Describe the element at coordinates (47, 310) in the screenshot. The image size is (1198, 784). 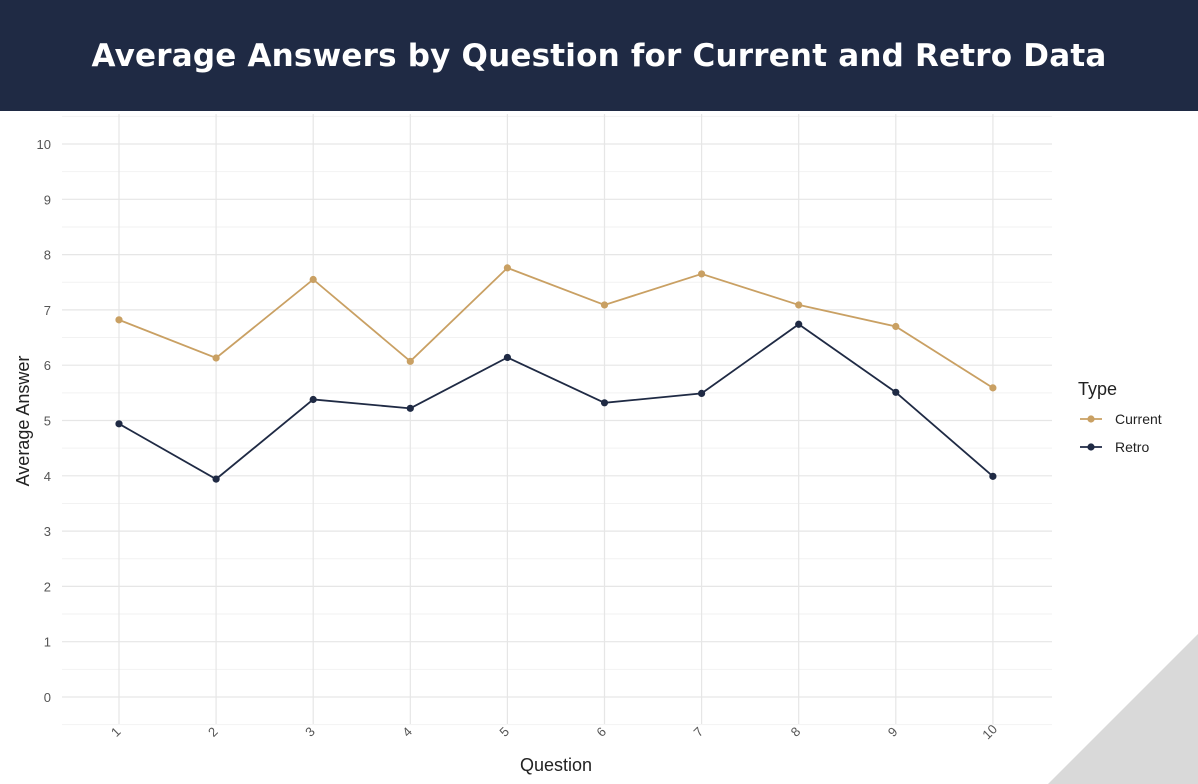
I see `y-tick-label: 7` at that location.